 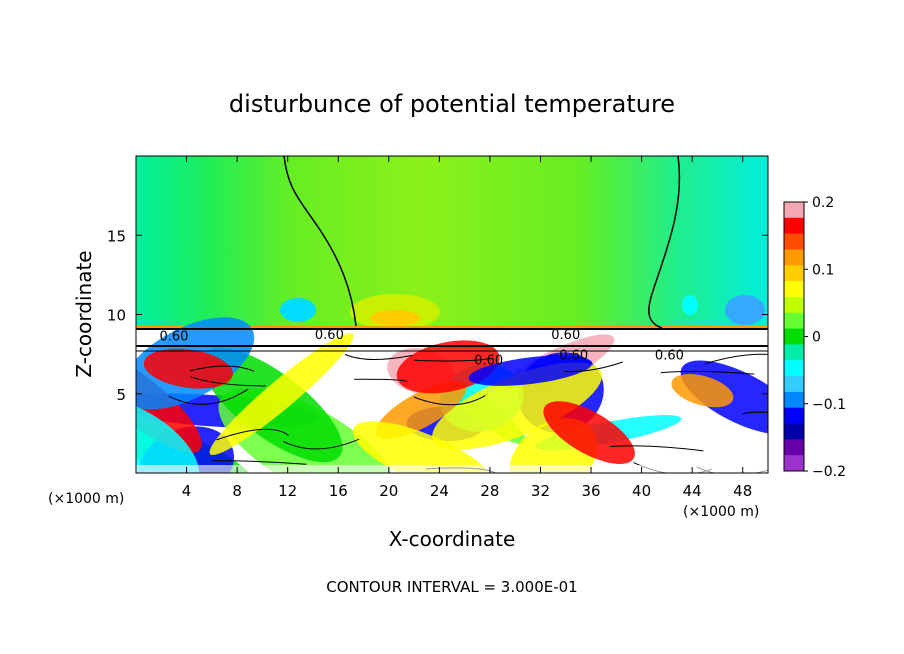 What do you see at coordinates (452, 539) in the screenshot?
I see `x-axis-label: X-coordinate` at bounding box center [452, 539].